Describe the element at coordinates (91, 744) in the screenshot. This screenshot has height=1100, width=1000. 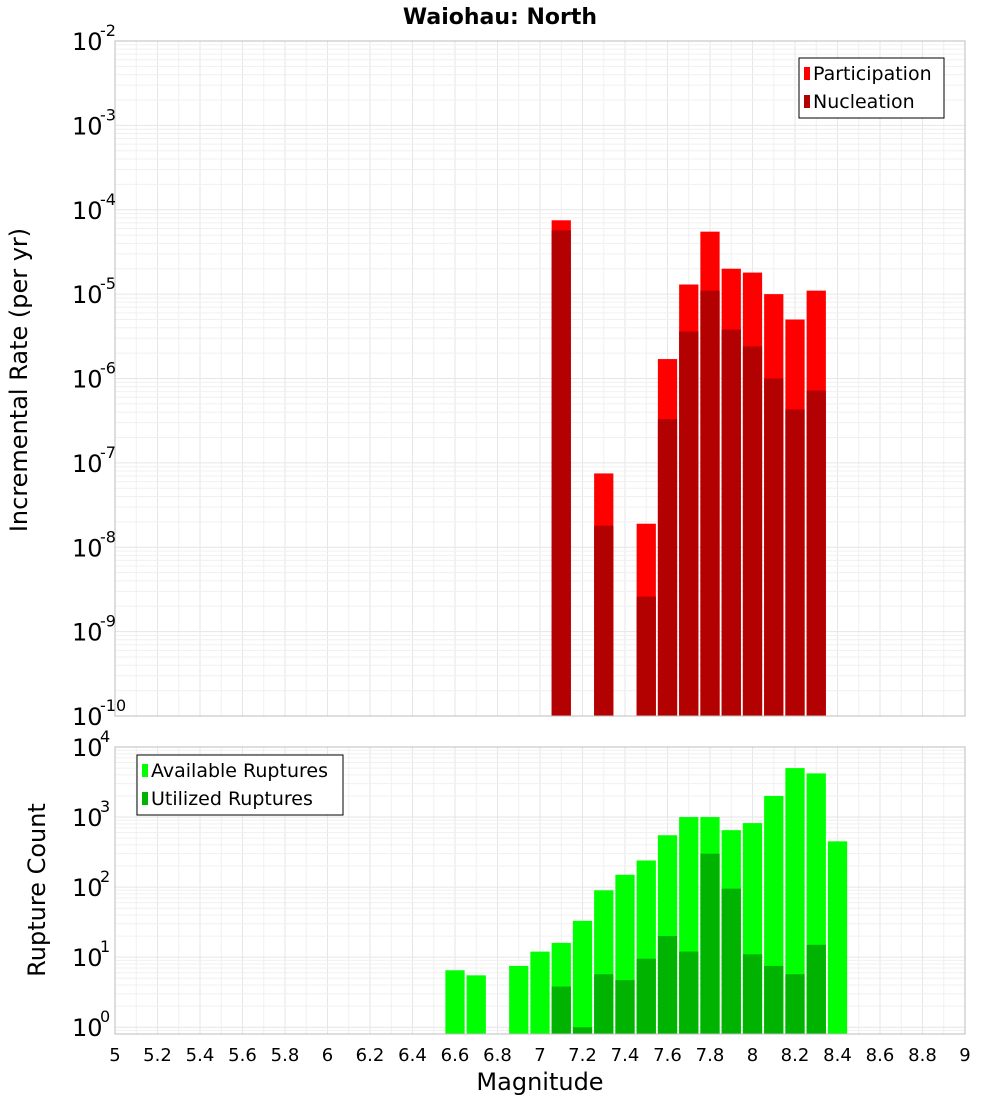
I see `bottom-y-tick-label: 10⁴` at that location.